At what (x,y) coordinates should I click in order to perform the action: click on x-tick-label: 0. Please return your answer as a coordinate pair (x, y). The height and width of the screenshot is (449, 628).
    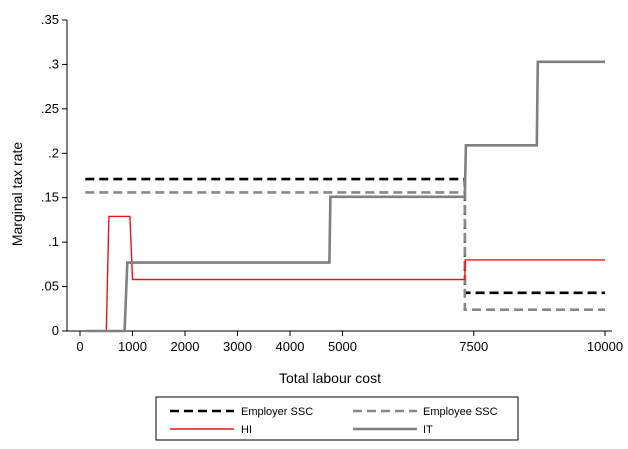
    Looking at the image, I should click on (79, 346).